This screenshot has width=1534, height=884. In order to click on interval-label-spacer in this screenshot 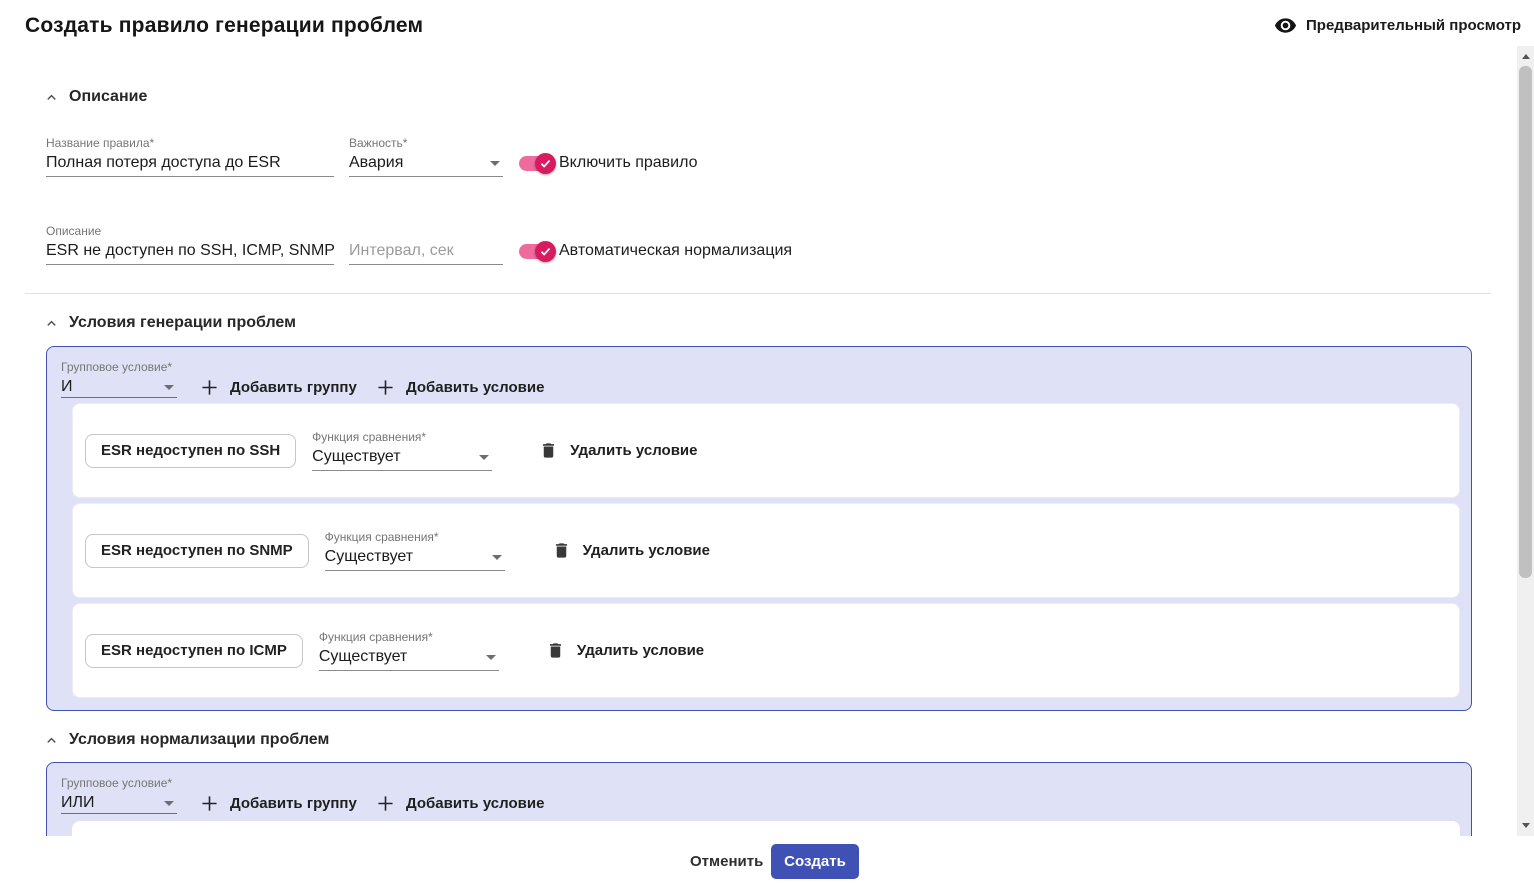, I will do `click(426, 231)`.